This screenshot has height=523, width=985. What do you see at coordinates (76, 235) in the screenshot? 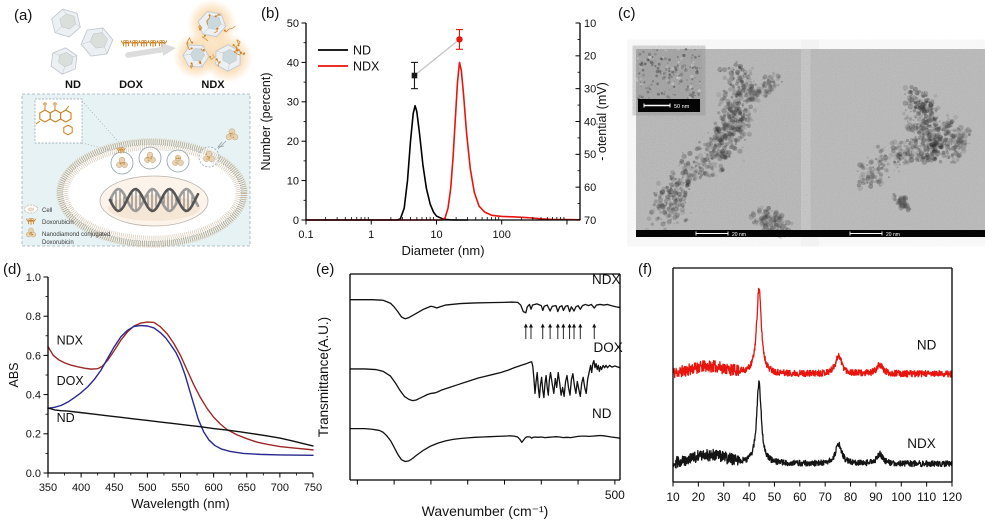
I see `legend-ndx-label-line1: Nanodiamond conjugated` at bounding box center [76, 235].